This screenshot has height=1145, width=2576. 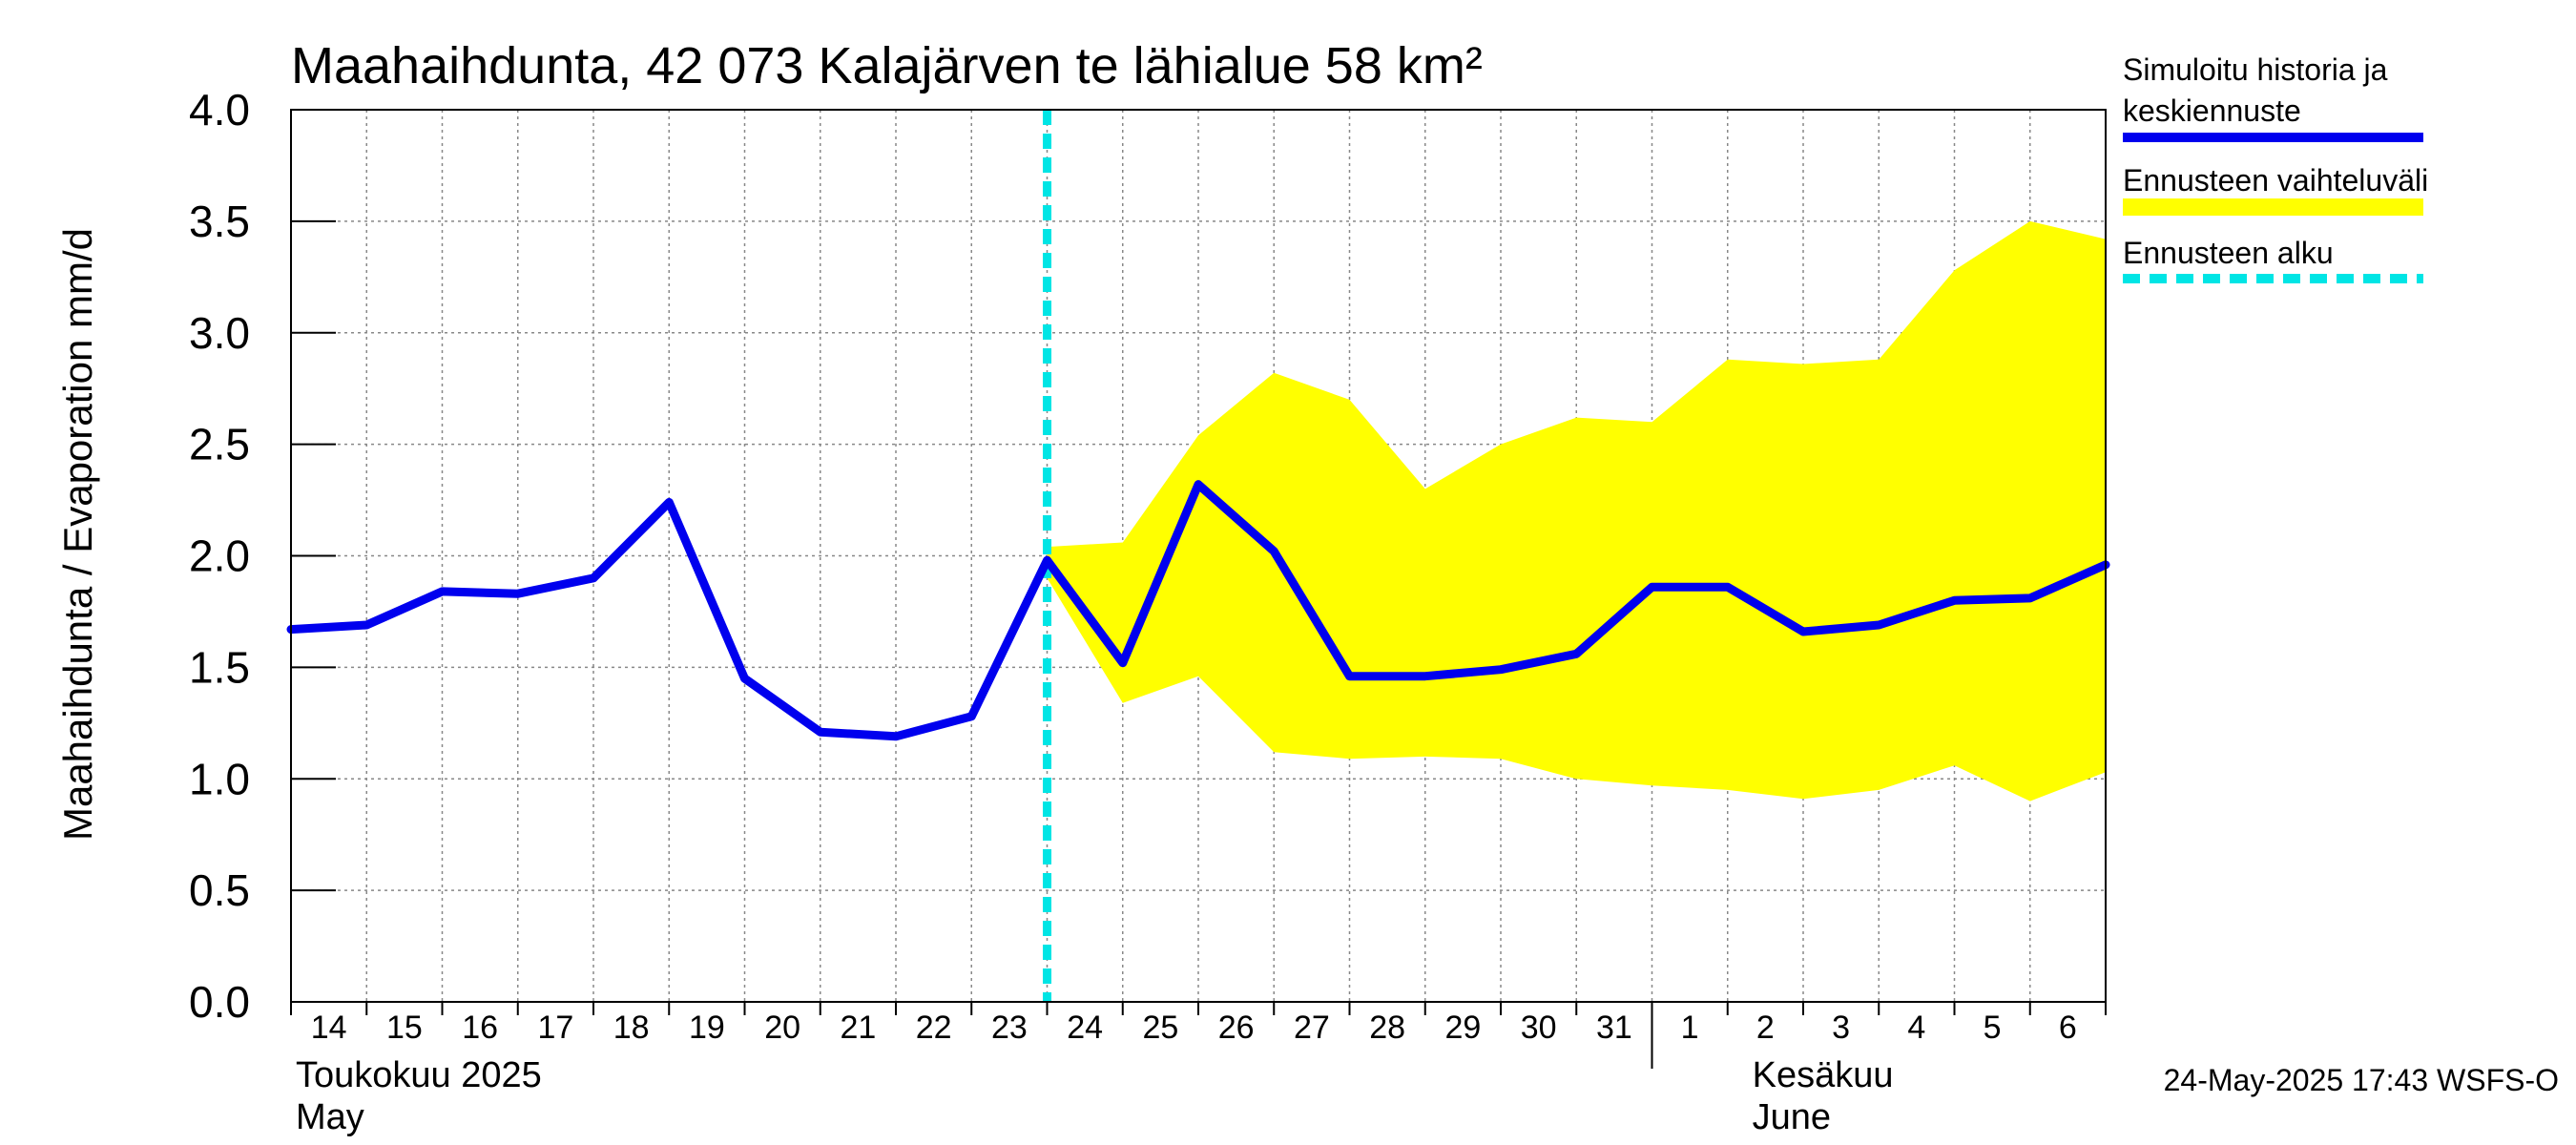 I want to click on x-tick-label: 2, so click(x=1765, y=1028).